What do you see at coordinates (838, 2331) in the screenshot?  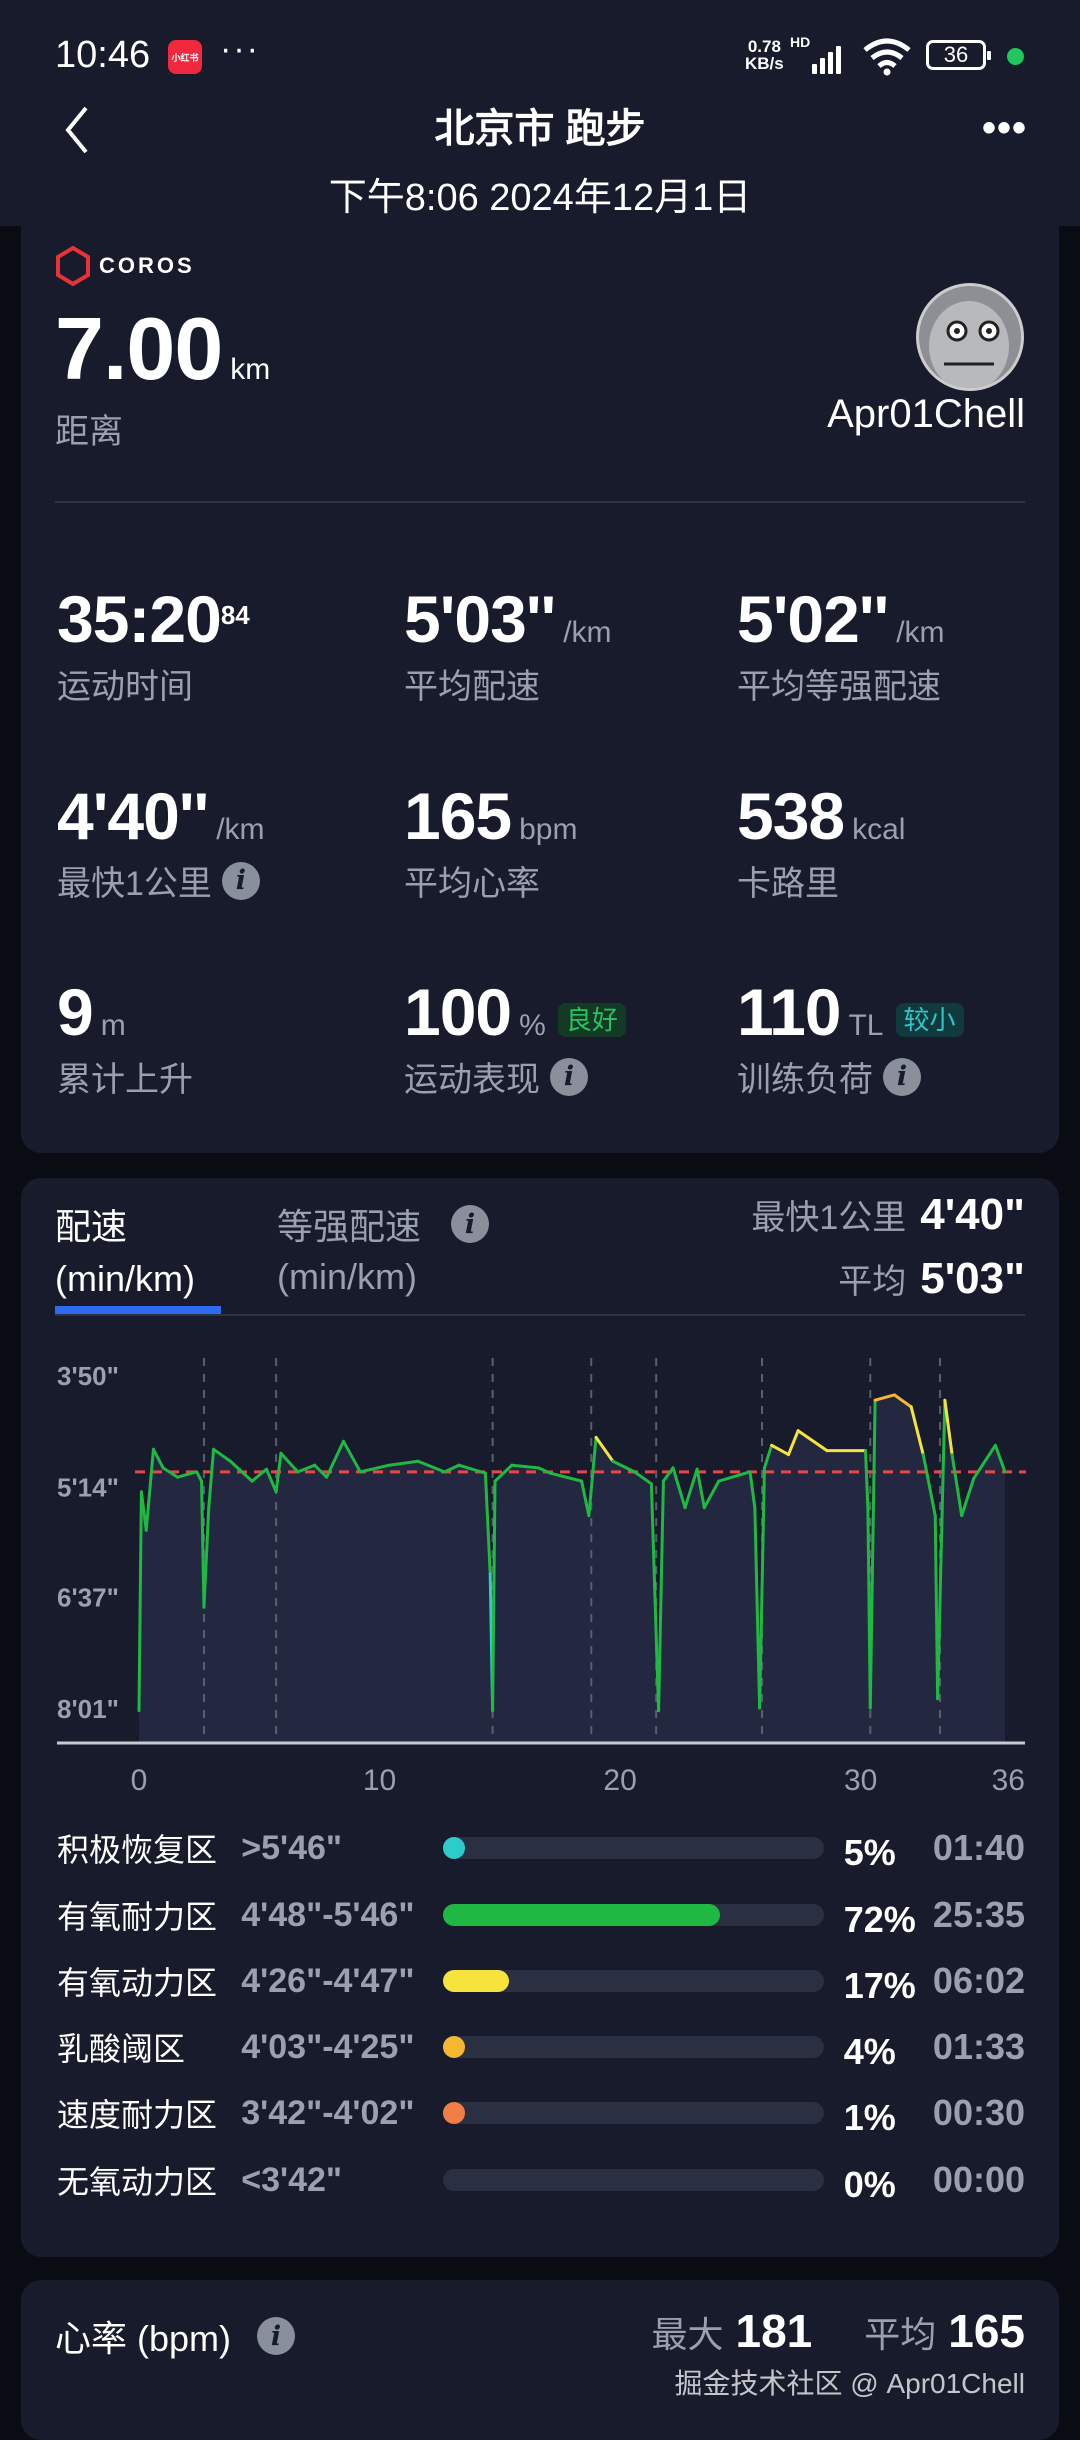 I see `heart-rate-summary: 最大 181 平均 165` at bounding box center [838, 2331].